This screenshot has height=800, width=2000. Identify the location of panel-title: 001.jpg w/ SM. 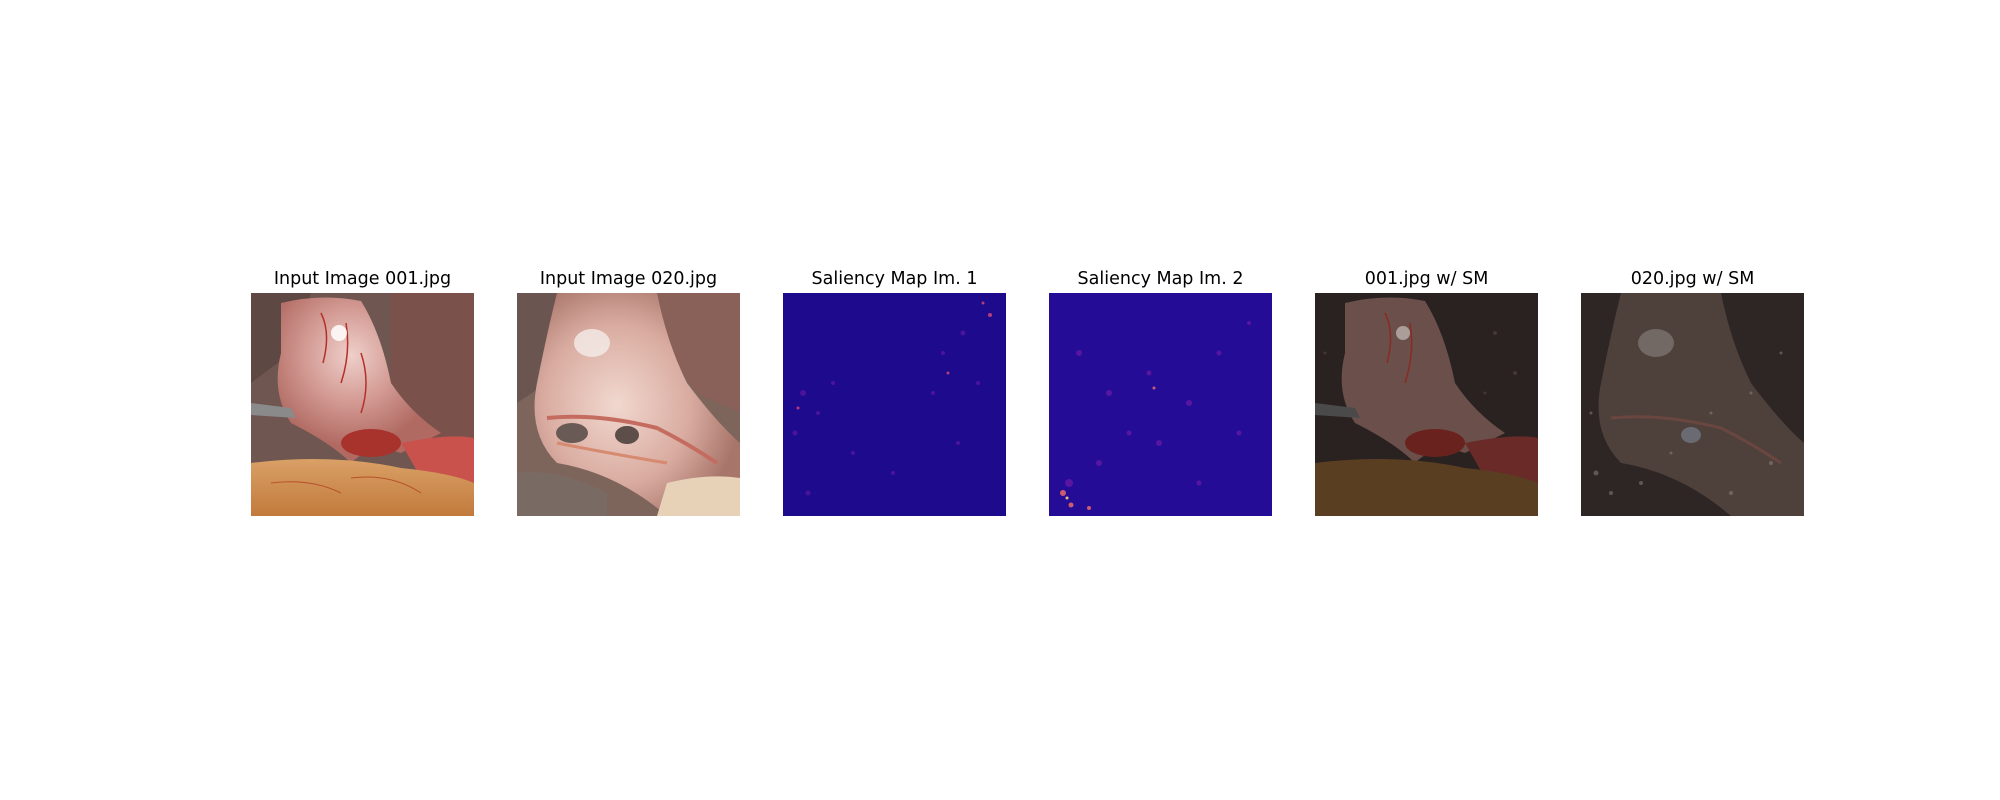
(1426, 279).